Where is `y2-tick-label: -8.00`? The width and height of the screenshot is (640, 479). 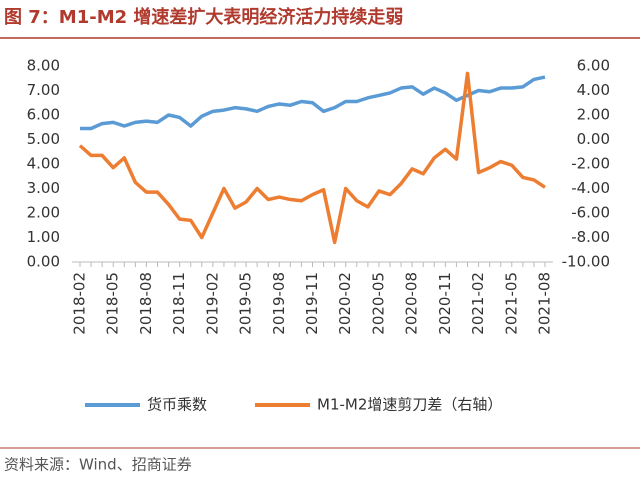
y2-tick-label: -8.00 is located at coordinates (590, 237).